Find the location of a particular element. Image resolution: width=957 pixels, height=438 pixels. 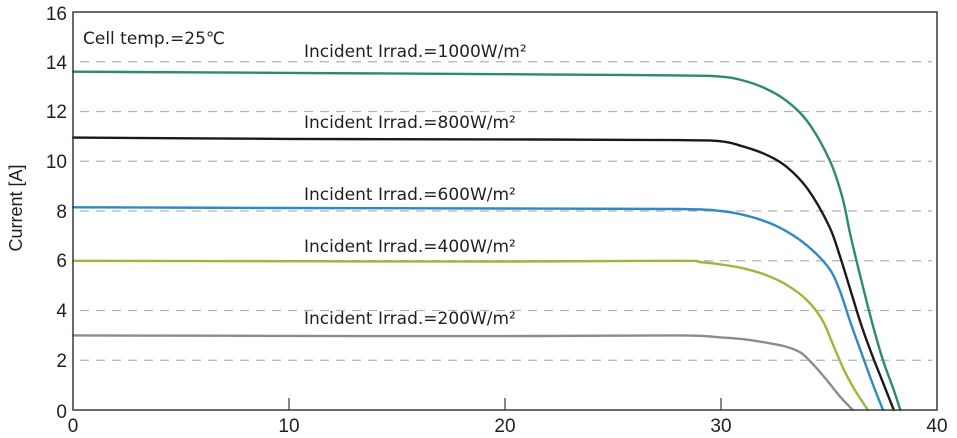

cell-temp-annotation: Cell temp.=25℃ is located at coordinates (154, 39).